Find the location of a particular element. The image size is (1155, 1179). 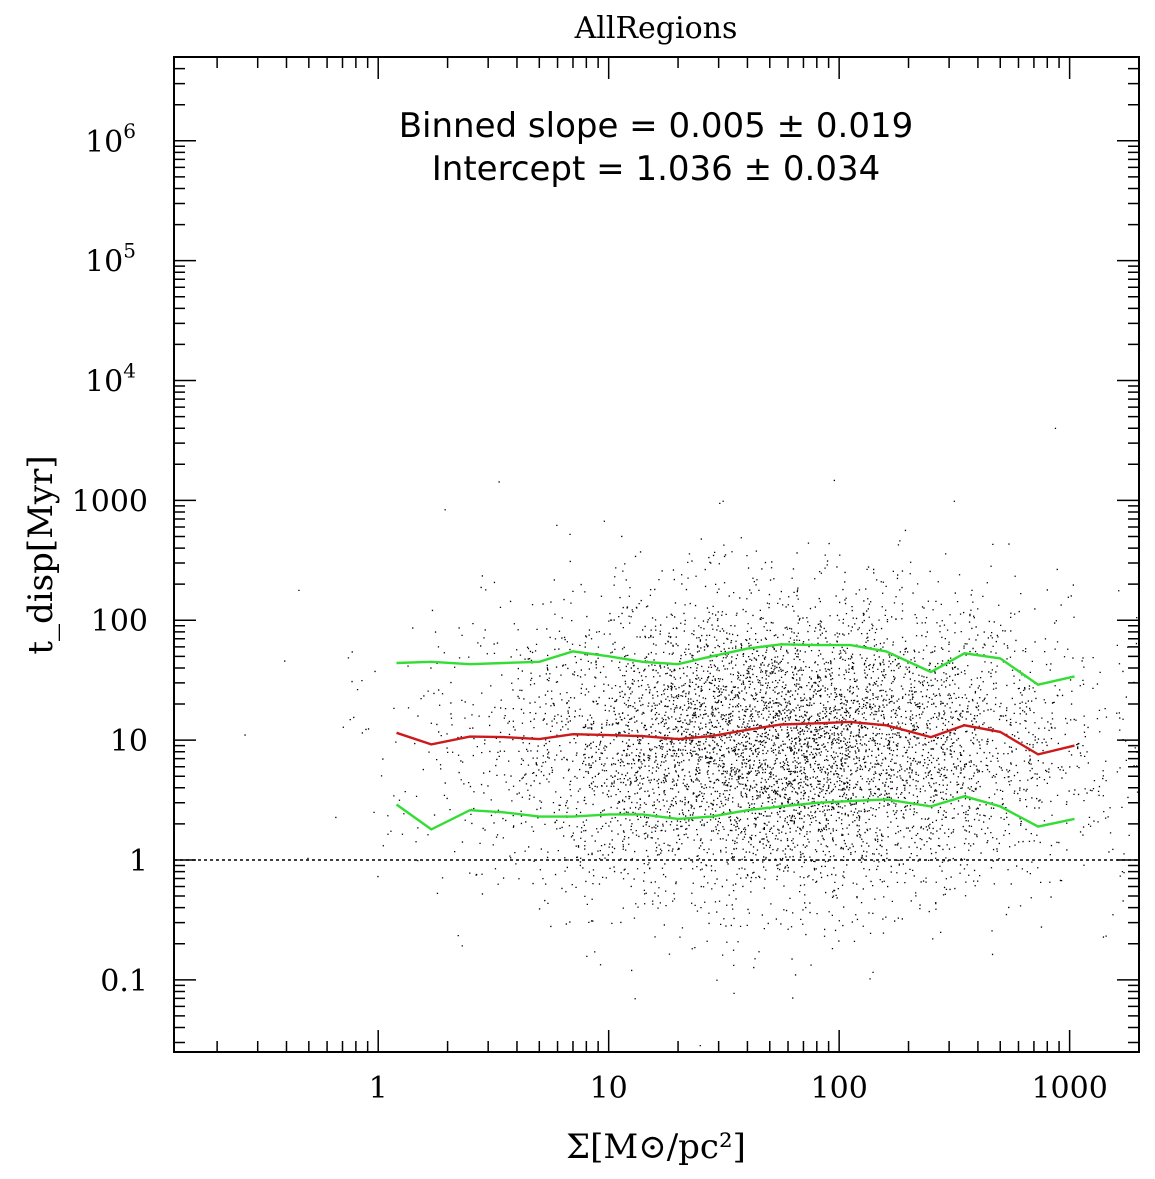

y-tick-label: 0.1 is located at coordinates (124, 981).